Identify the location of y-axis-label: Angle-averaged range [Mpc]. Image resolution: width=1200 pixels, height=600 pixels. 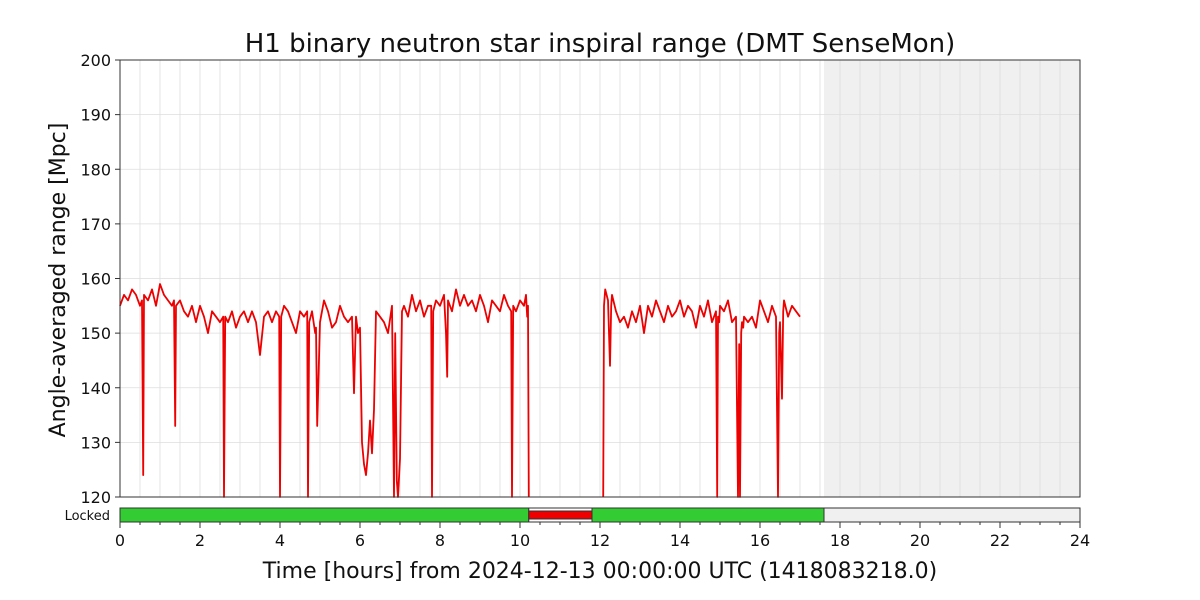
(58, 280).